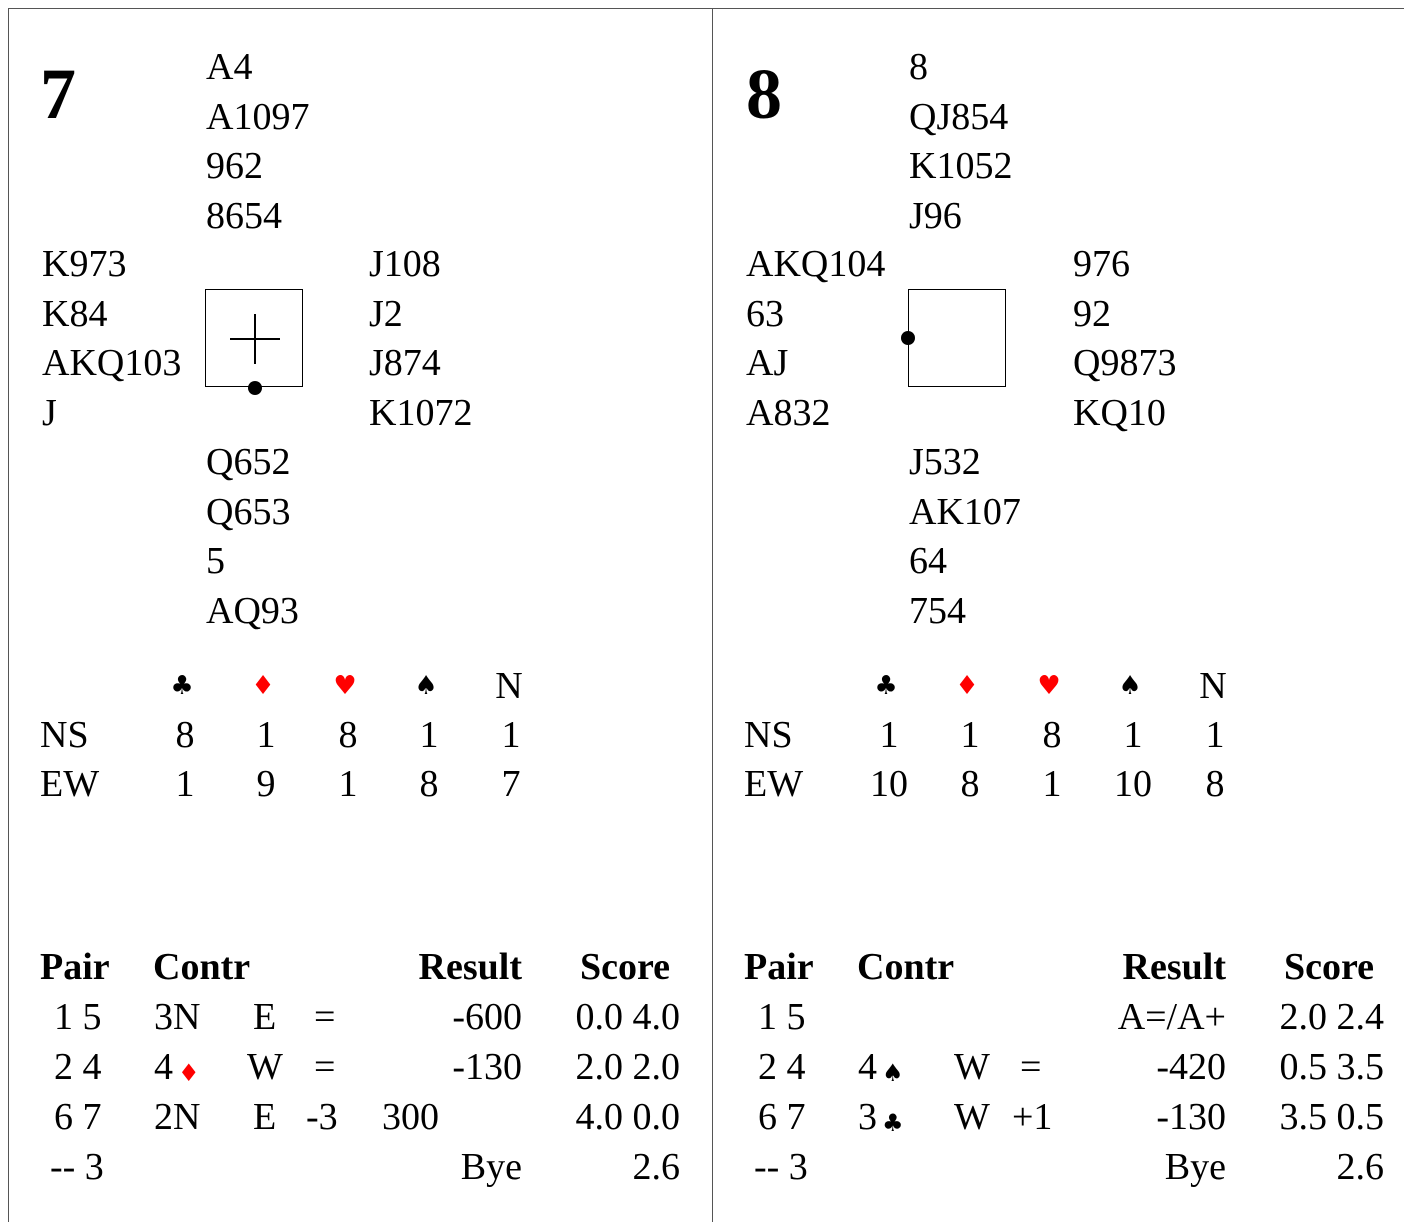 This screenshot has width=1404, height=1222. Describe the element at coordinates (782, 1067) in the screenshot. I see `pair-cell: 2 4` at that location.